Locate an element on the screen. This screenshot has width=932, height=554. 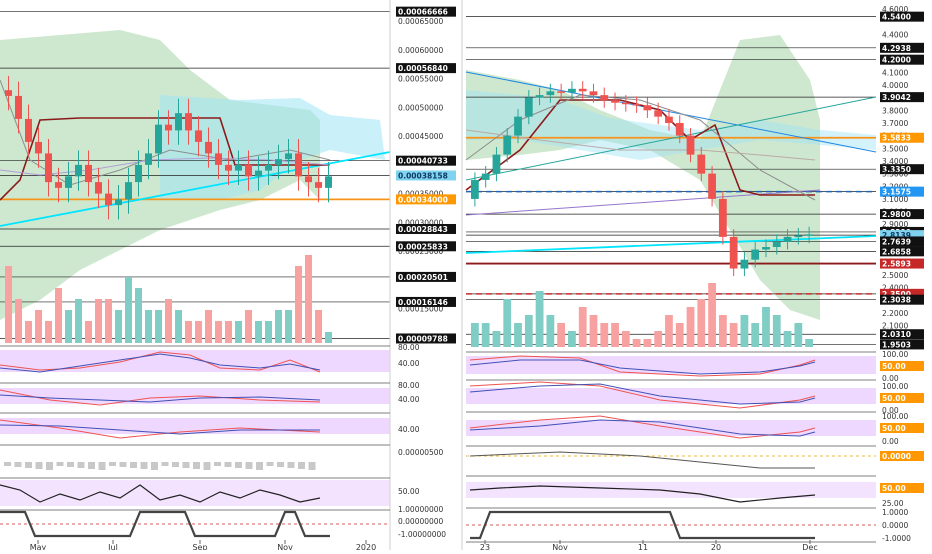
osc-label-right-13: 0.0000 is located at coordinates (895, 525).